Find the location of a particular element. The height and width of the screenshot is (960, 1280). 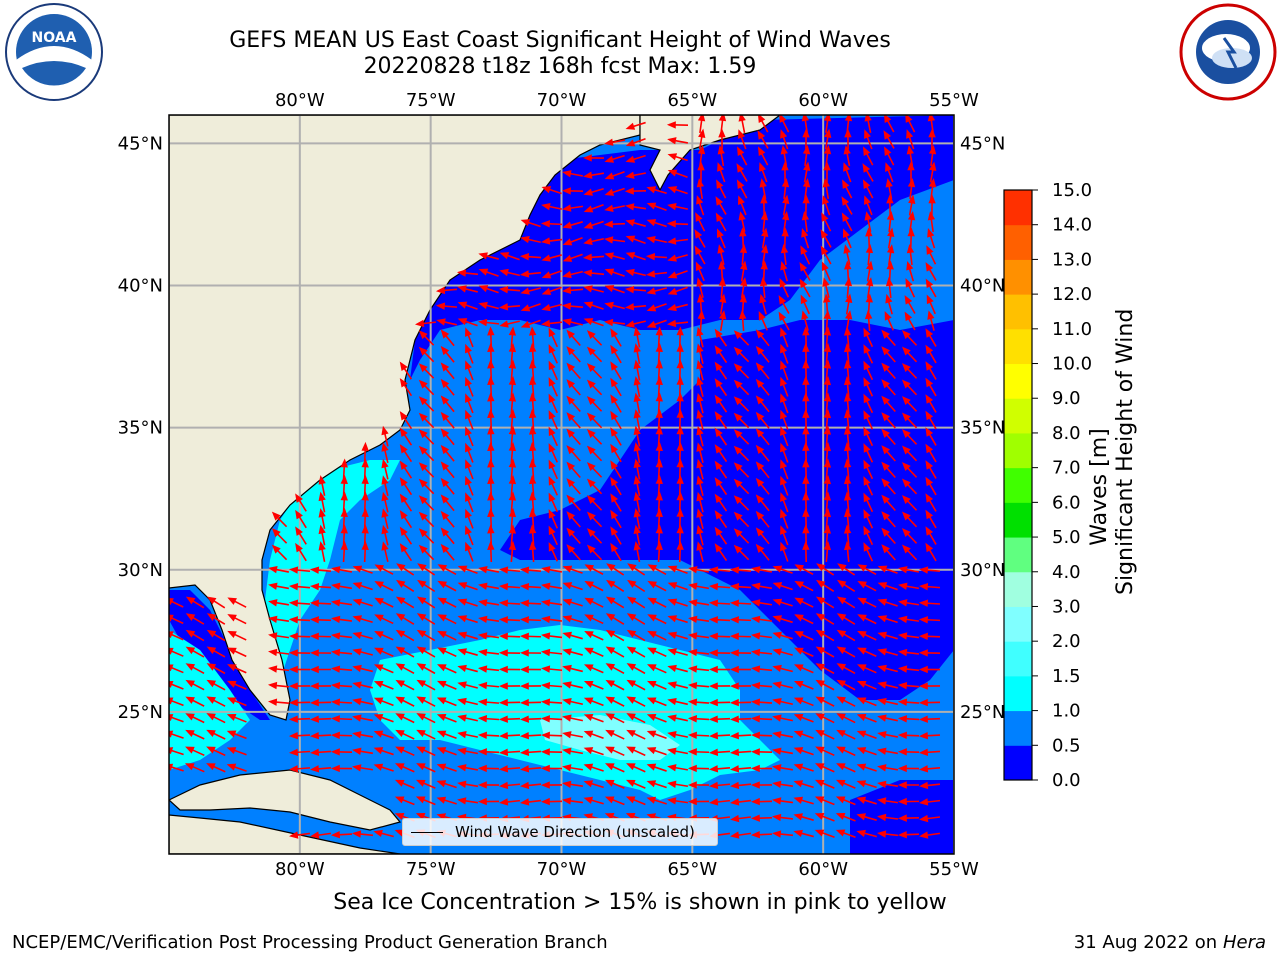

colorbar-segment is located at coordinates (1018, 693).